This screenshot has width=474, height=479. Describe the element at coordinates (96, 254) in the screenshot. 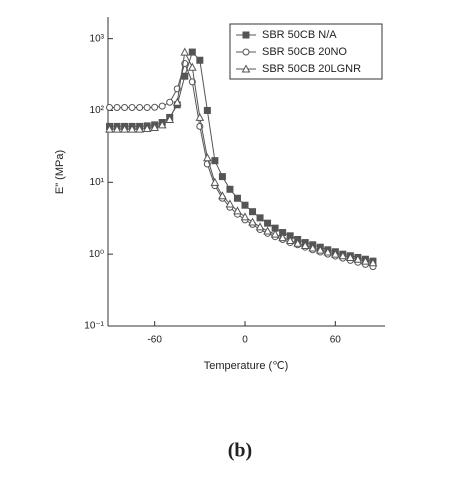

I see `y-tick-label: 10⁰` at that location.